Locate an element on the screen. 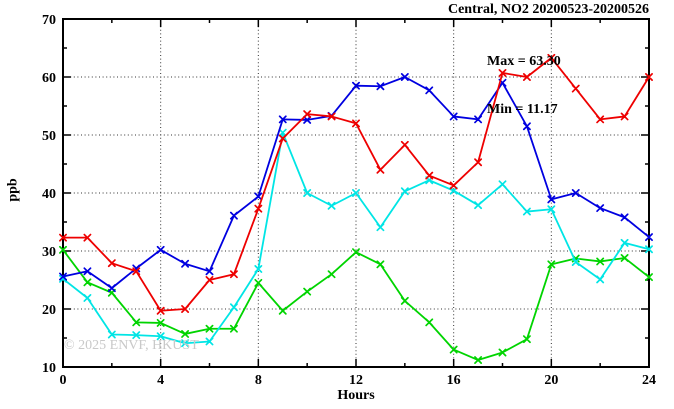  y-tick-label: 30 is located at coordinates (49, 252).